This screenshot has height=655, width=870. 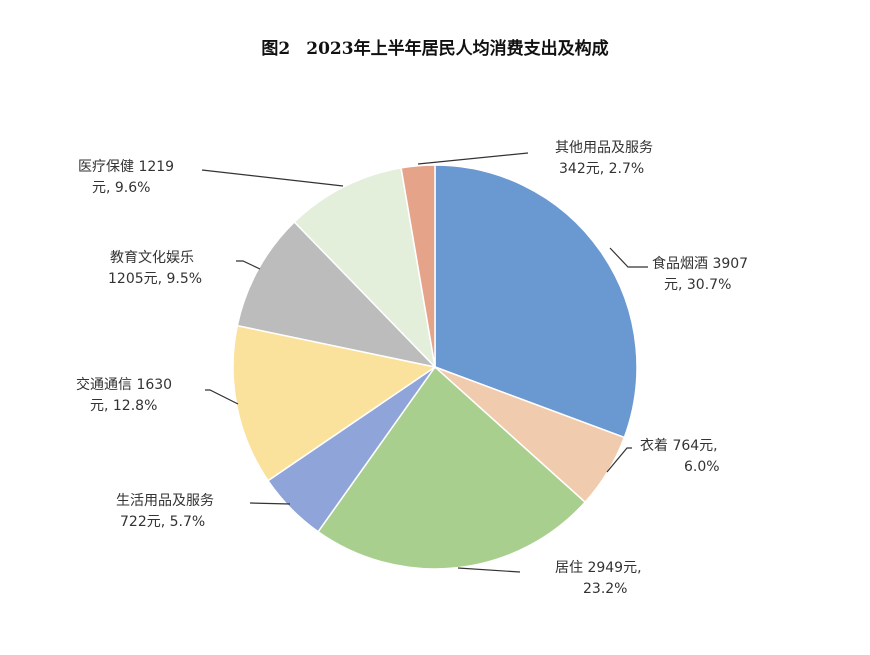 What do you see at coordinates (270, 503) in the screenshot?
I see `leader-line-household` at bounding box center [270, 503].